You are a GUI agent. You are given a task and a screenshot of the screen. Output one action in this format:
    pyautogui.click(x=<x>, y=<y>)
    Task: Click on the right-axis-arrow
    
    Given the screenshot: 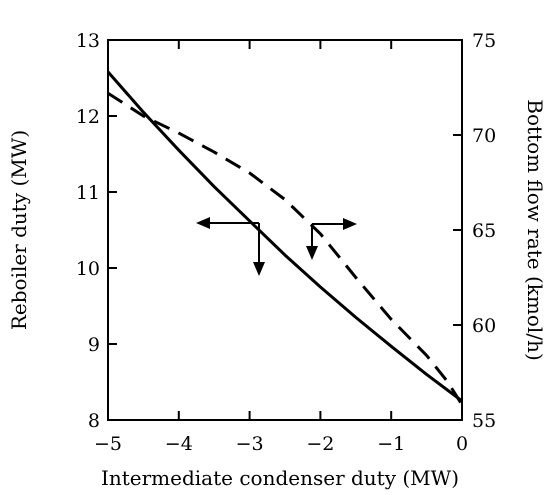 What is the action you would take?
    pyautogui.click(x=331, y=239)
    